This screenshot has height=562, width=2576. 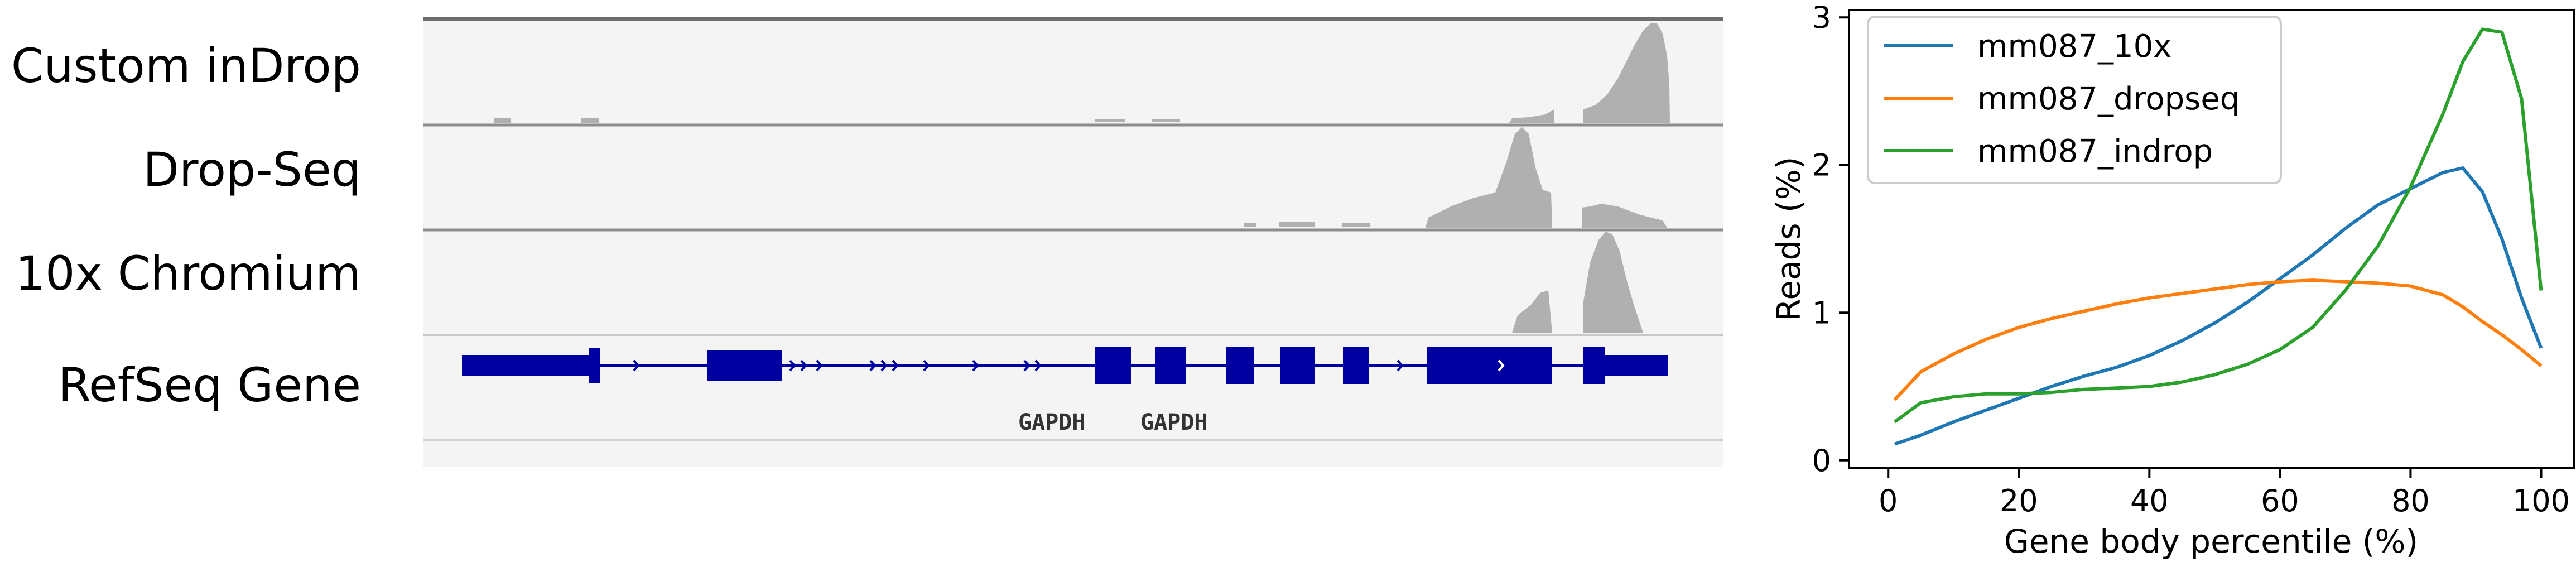 What do you see at coordinates (1822, 165) in the screenshot?
I see `y-tick-label: 2` at bounding box center [1822, 165].